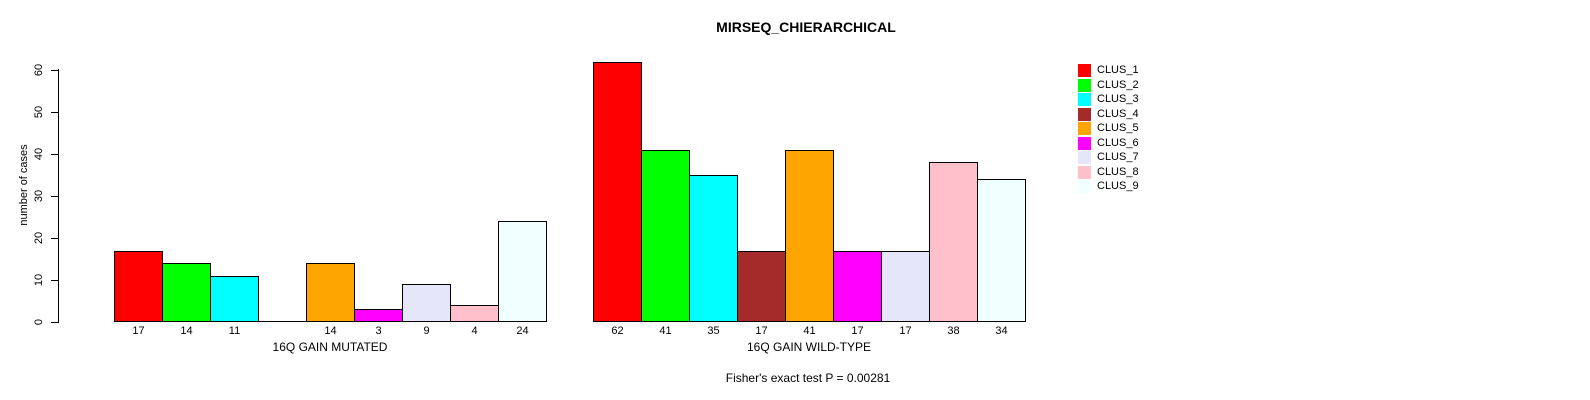 This screenshot has width=1590, height=400. I want to click on legend-label-clus_5: CLUS_5, so click(1118, 128).